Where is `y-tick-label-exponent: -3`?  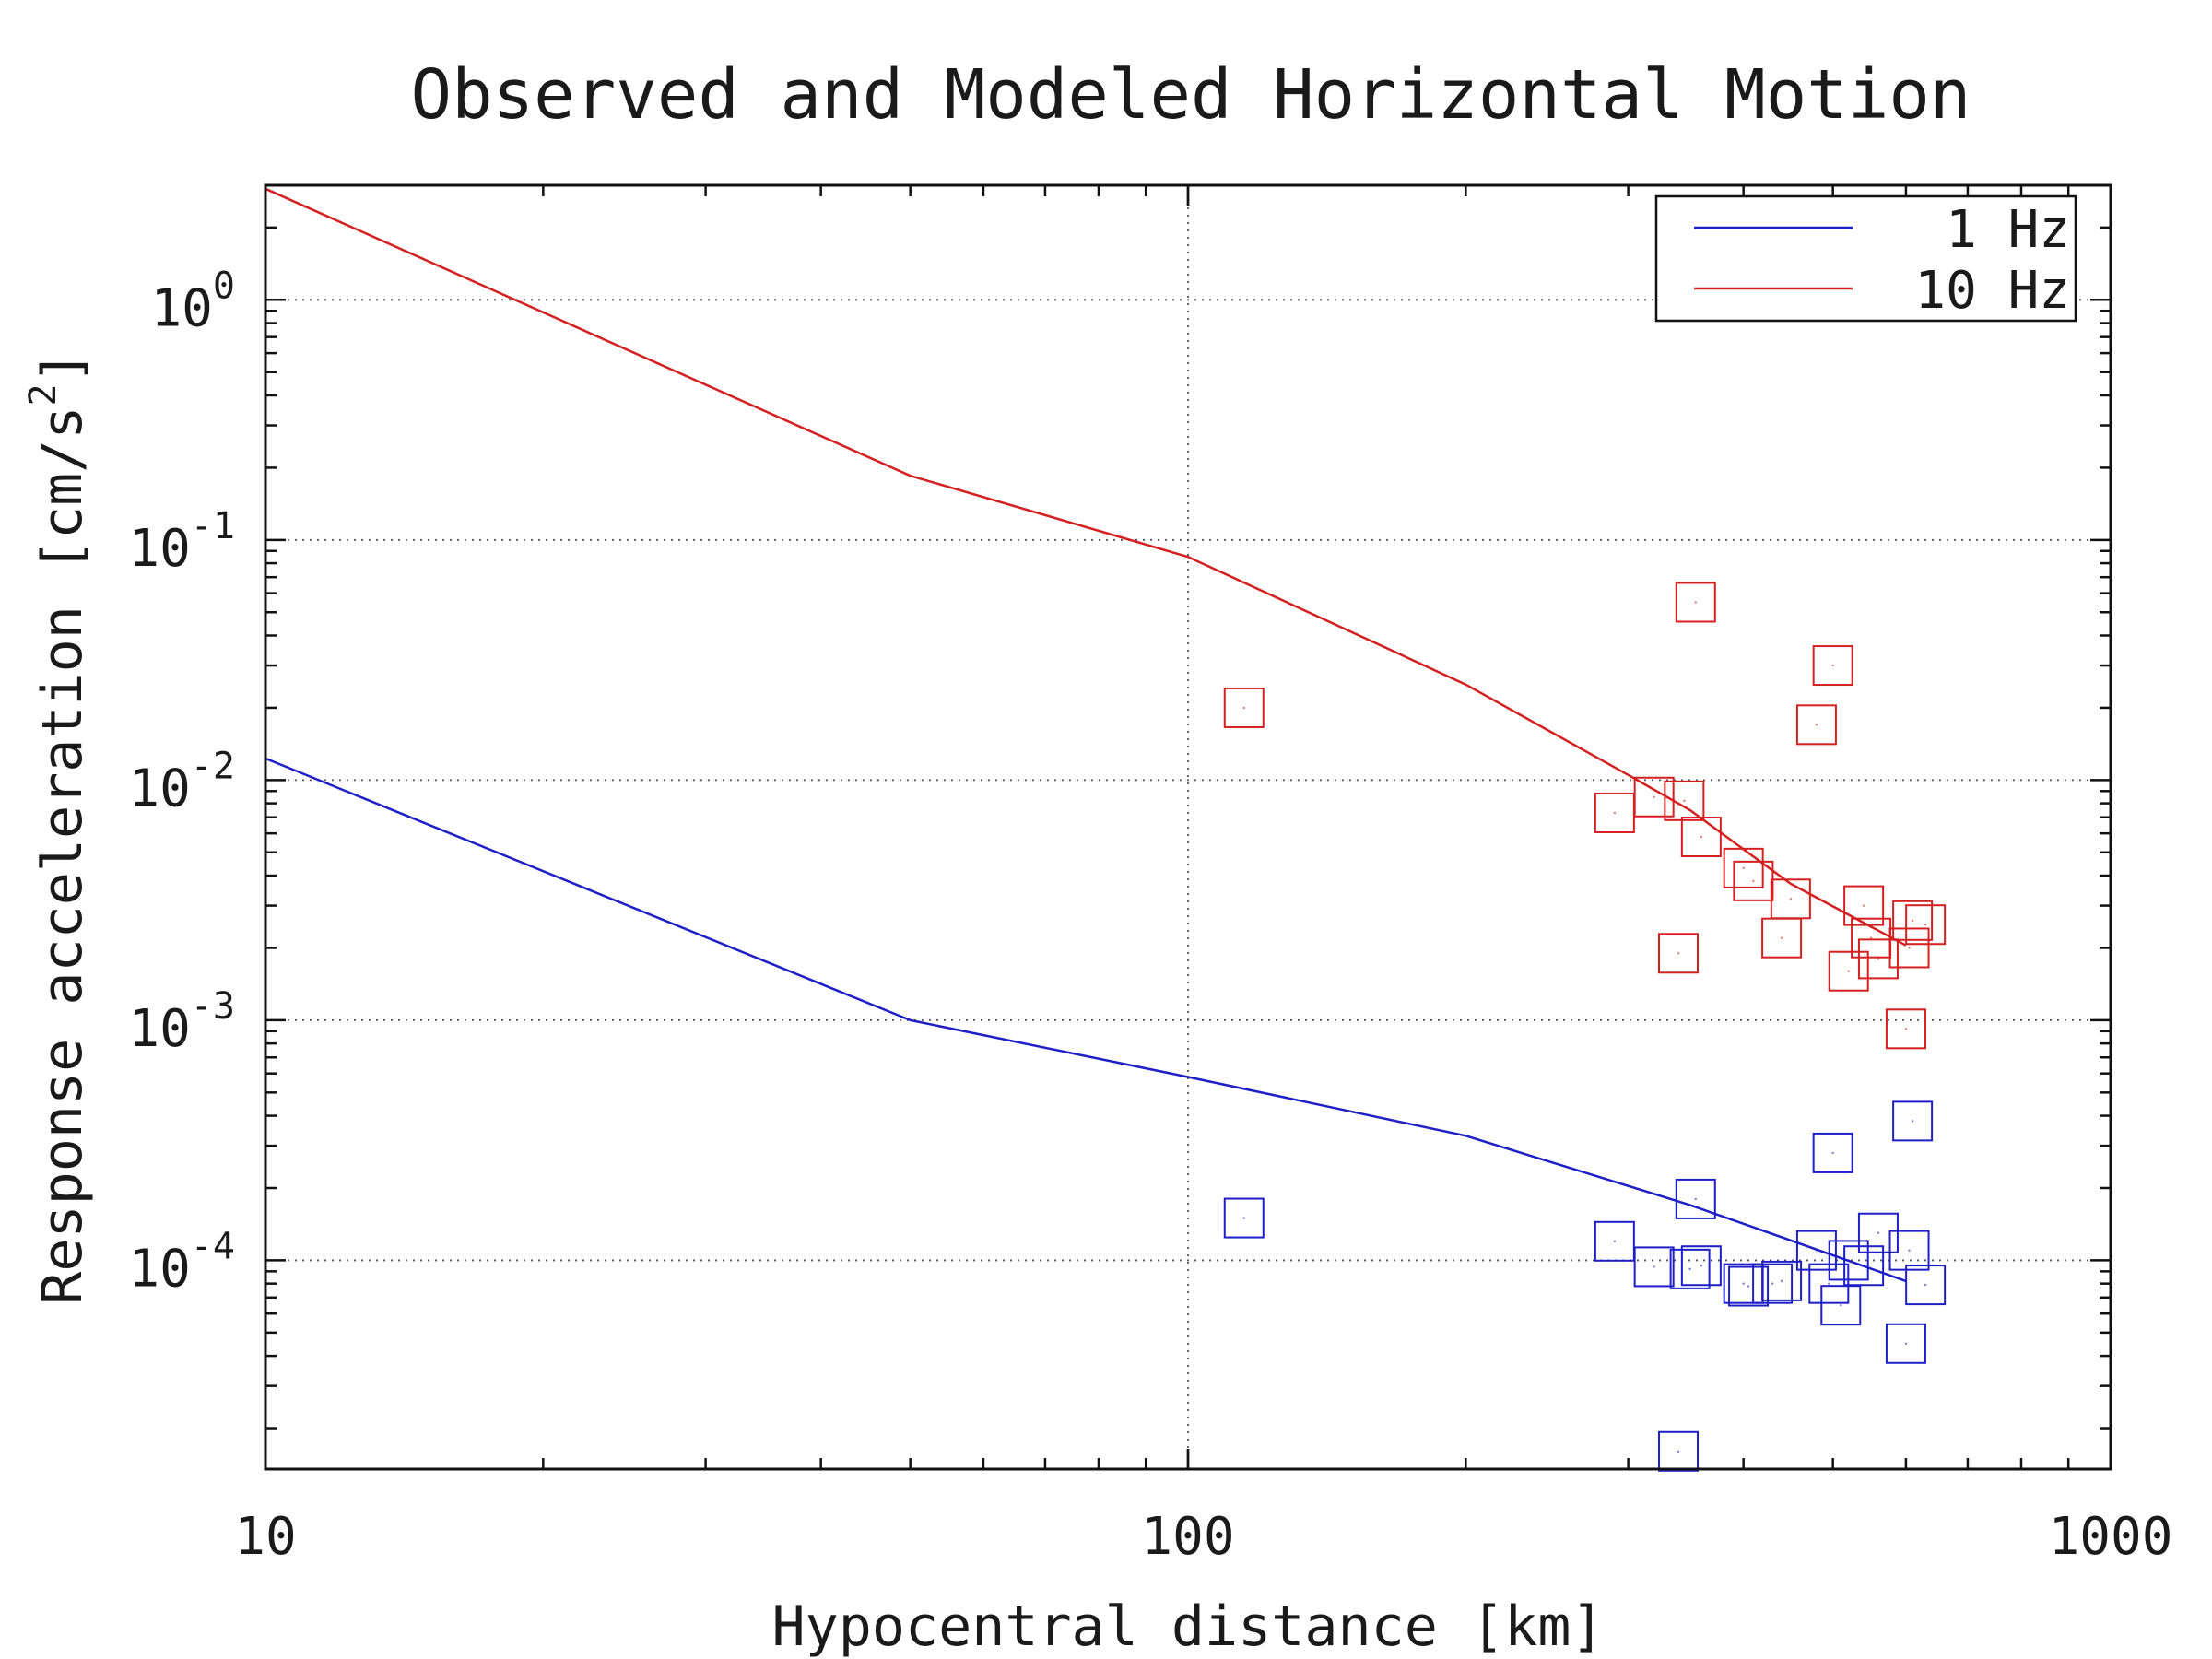 y-tick-label-exponent: -3 is located at coordinates (213, 1006).